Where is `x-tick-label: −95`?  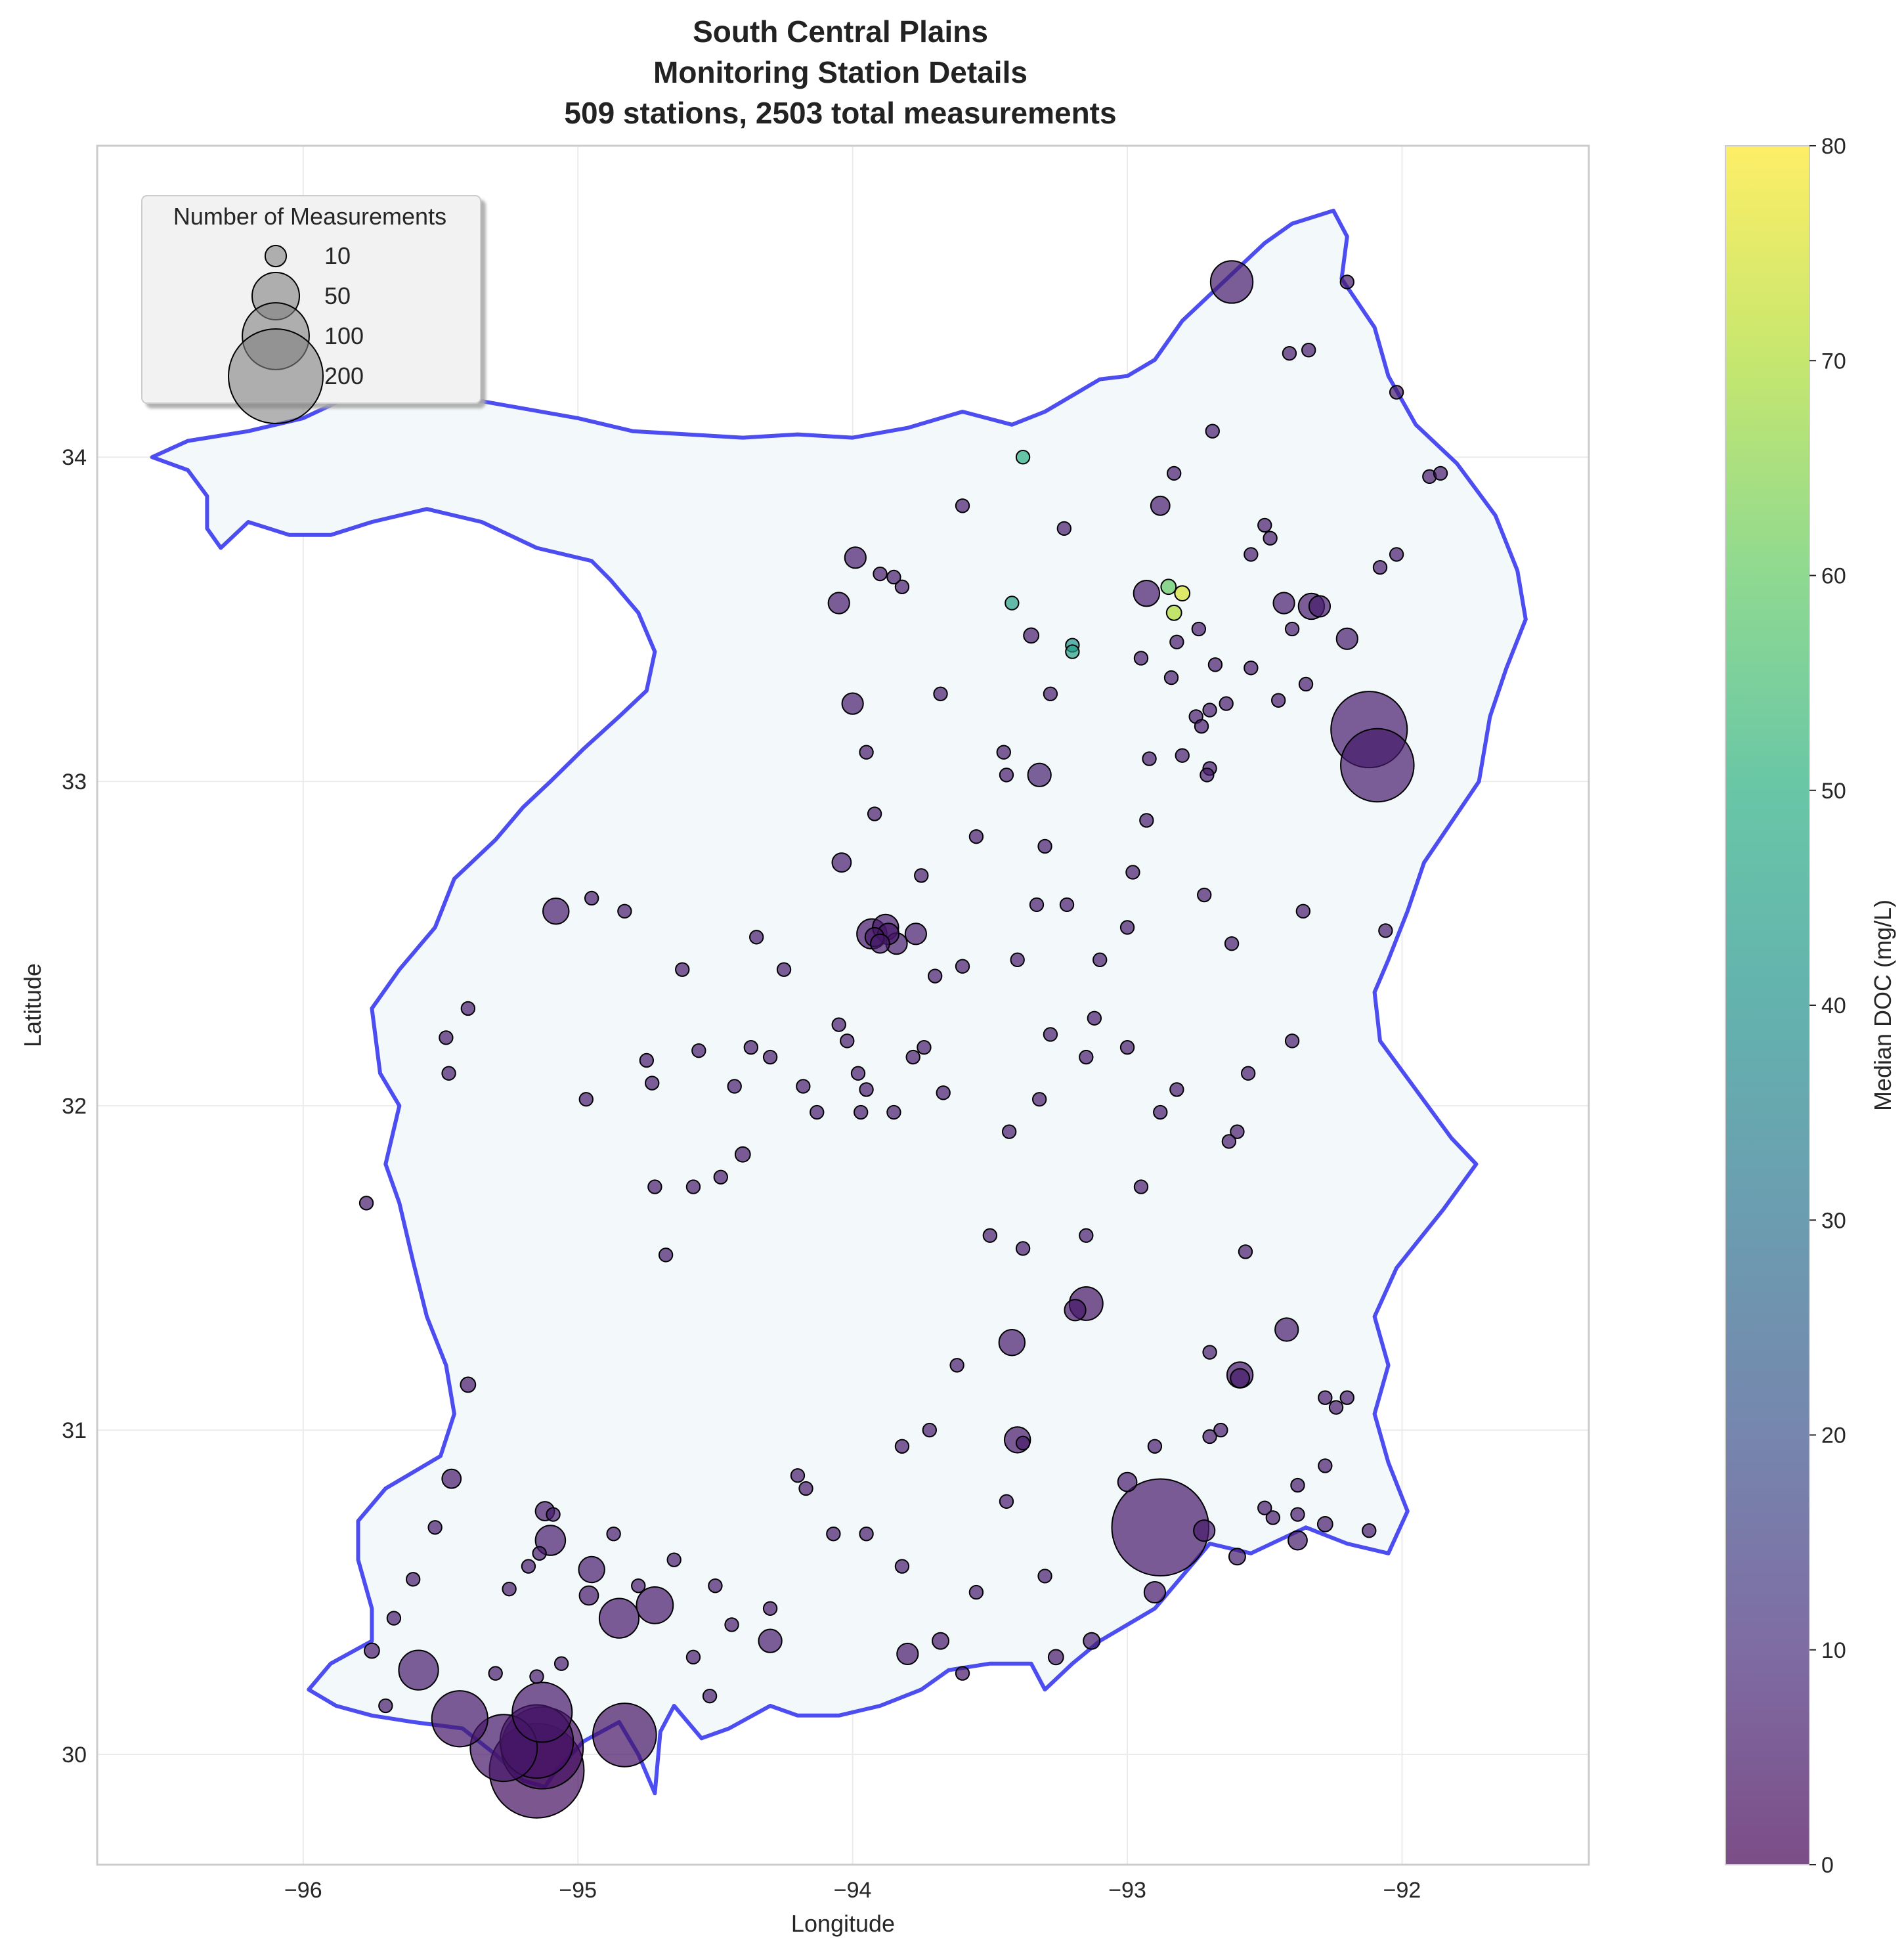
x-tick-label: −95 is located at coordinates (578, 1890).